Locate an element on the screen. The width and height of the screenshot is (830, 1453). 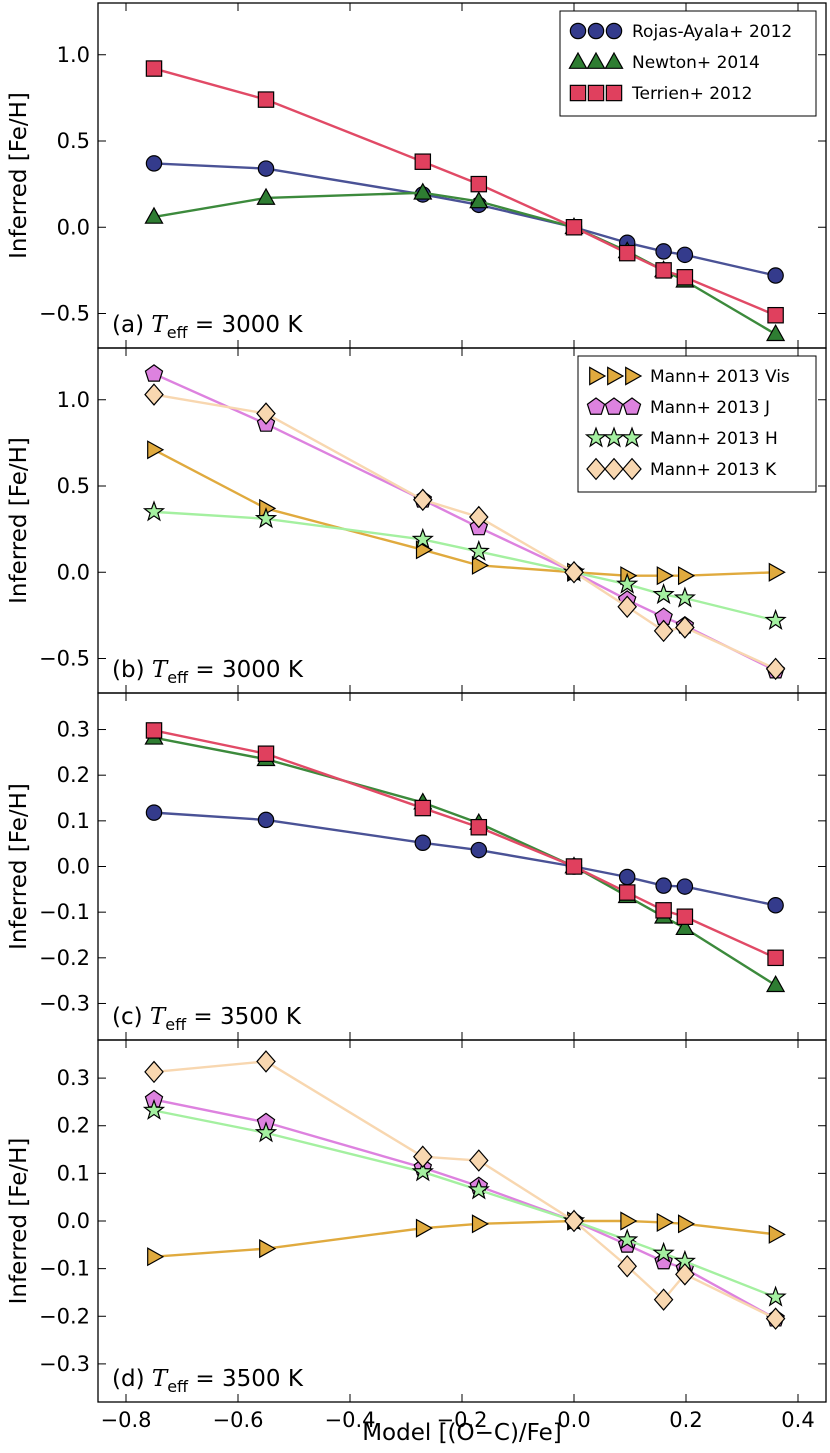
y-tick-label: −0.2 is located at coordinates (64, 1316).